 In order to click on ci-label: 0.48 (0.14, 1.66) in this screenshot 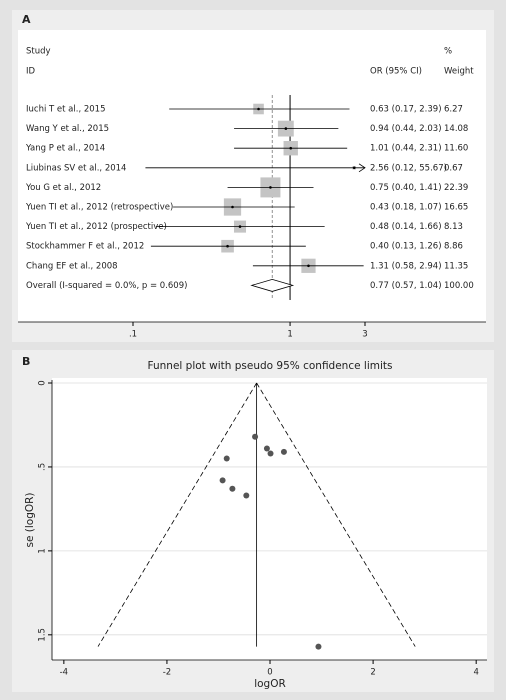, I will do `click(406, 227)`.